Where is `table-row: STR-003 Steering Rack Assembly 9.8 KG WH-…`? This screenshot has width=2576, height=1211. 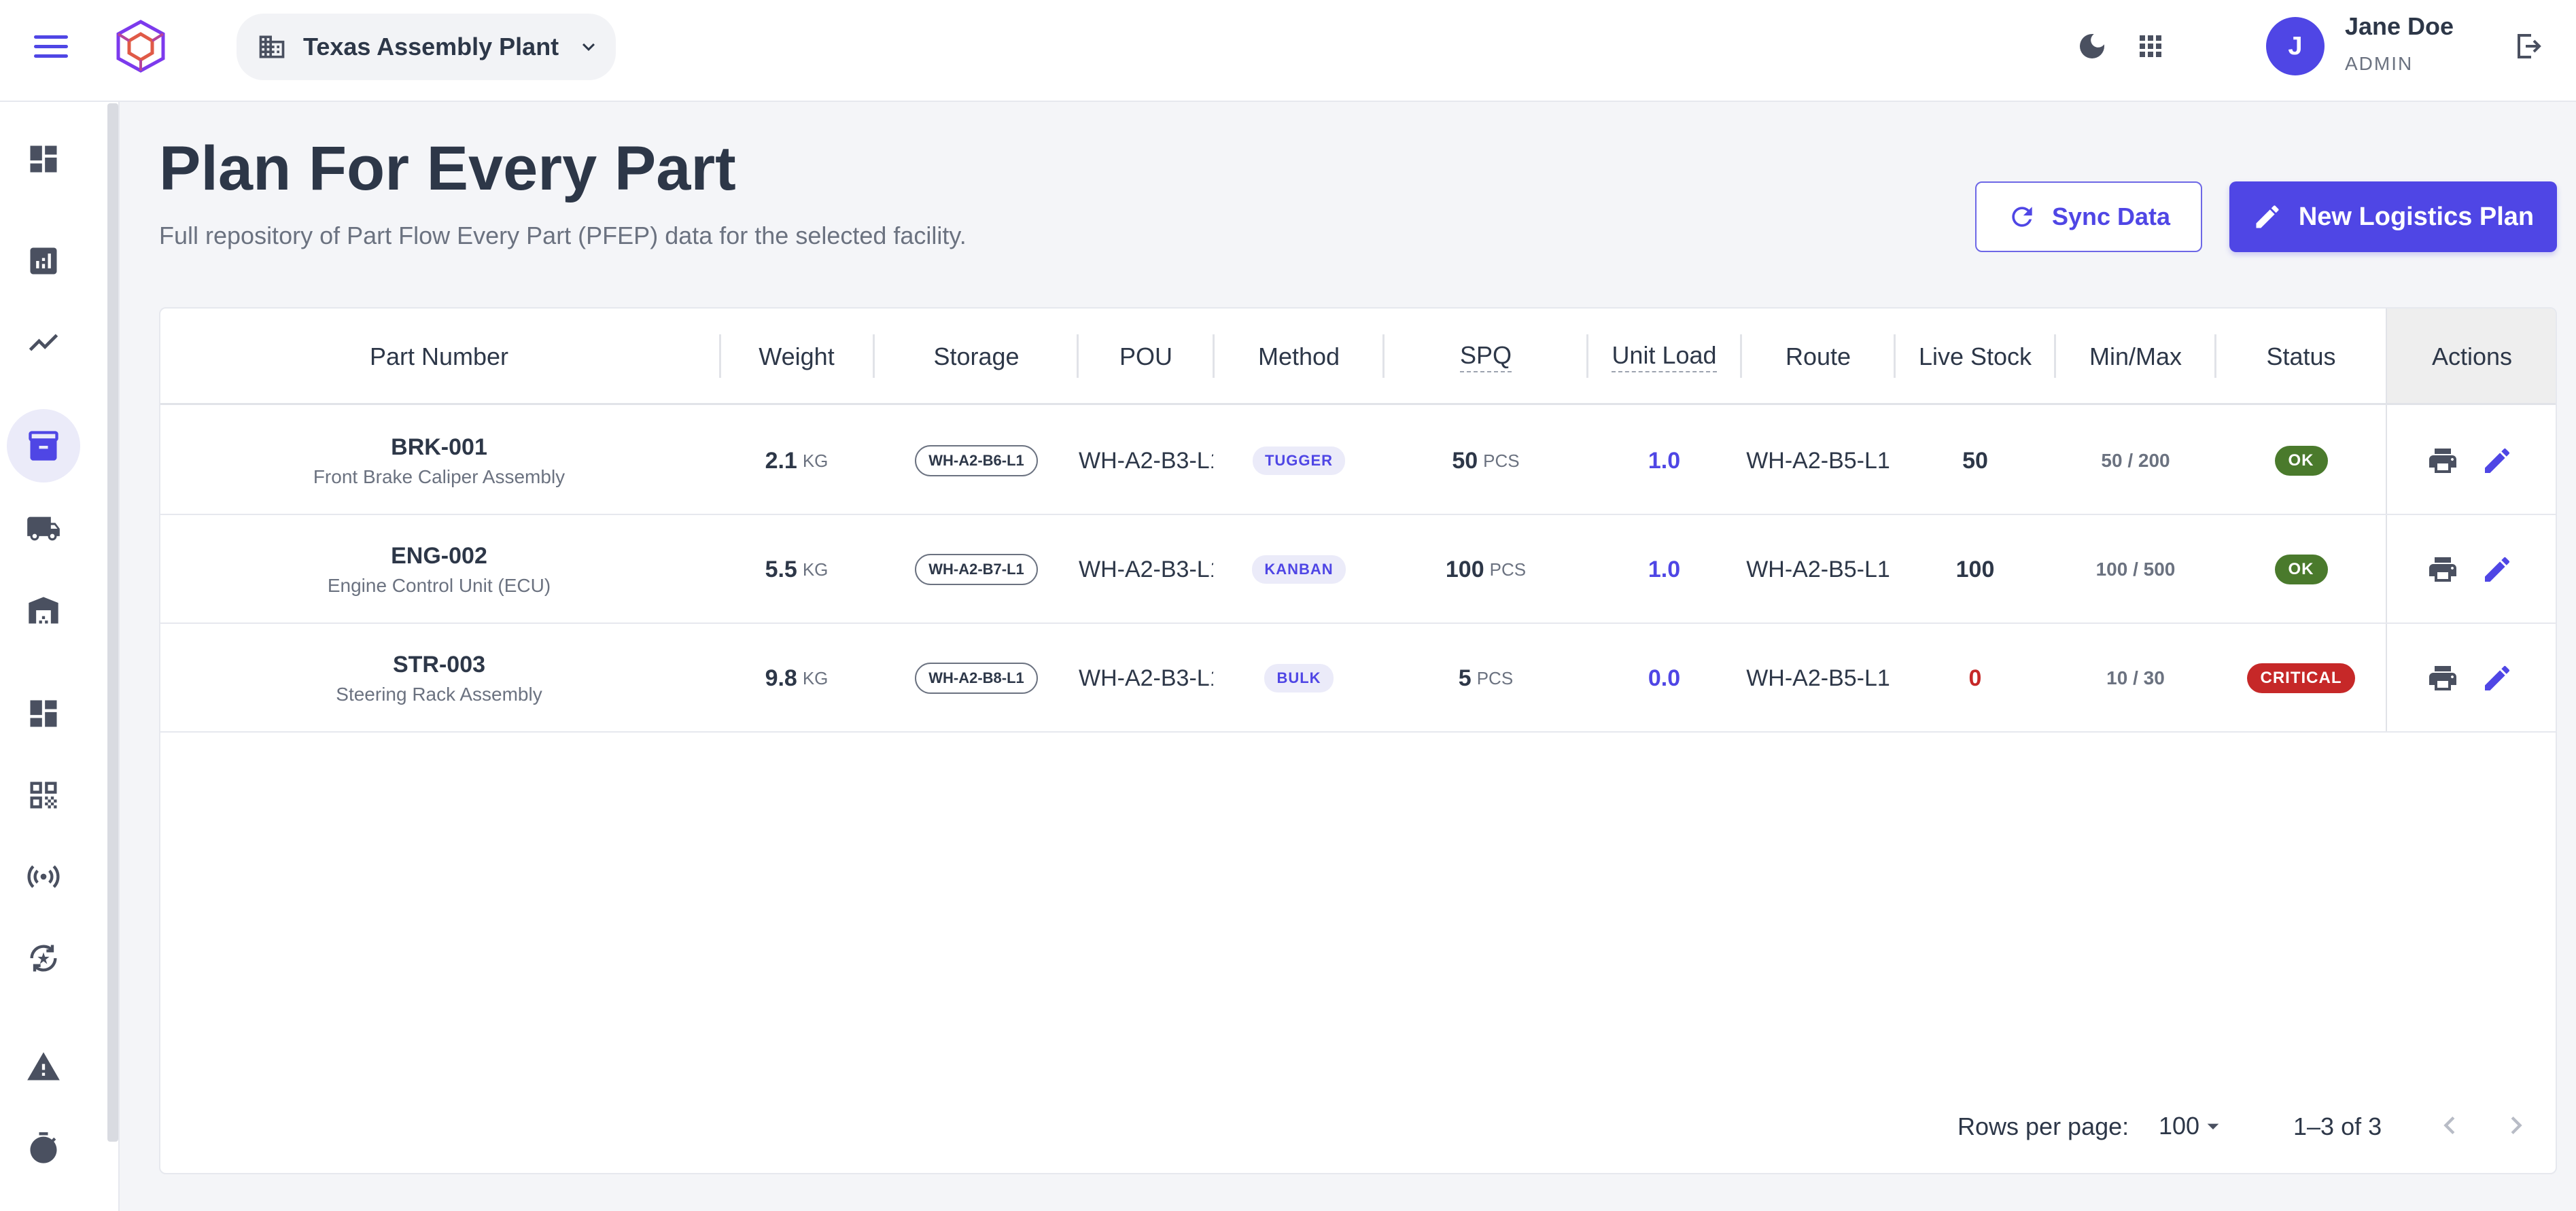
table-row: STR-003 Steering Rack Assembly 9.8 KG WH-… is located at coordinates (1358, 678).